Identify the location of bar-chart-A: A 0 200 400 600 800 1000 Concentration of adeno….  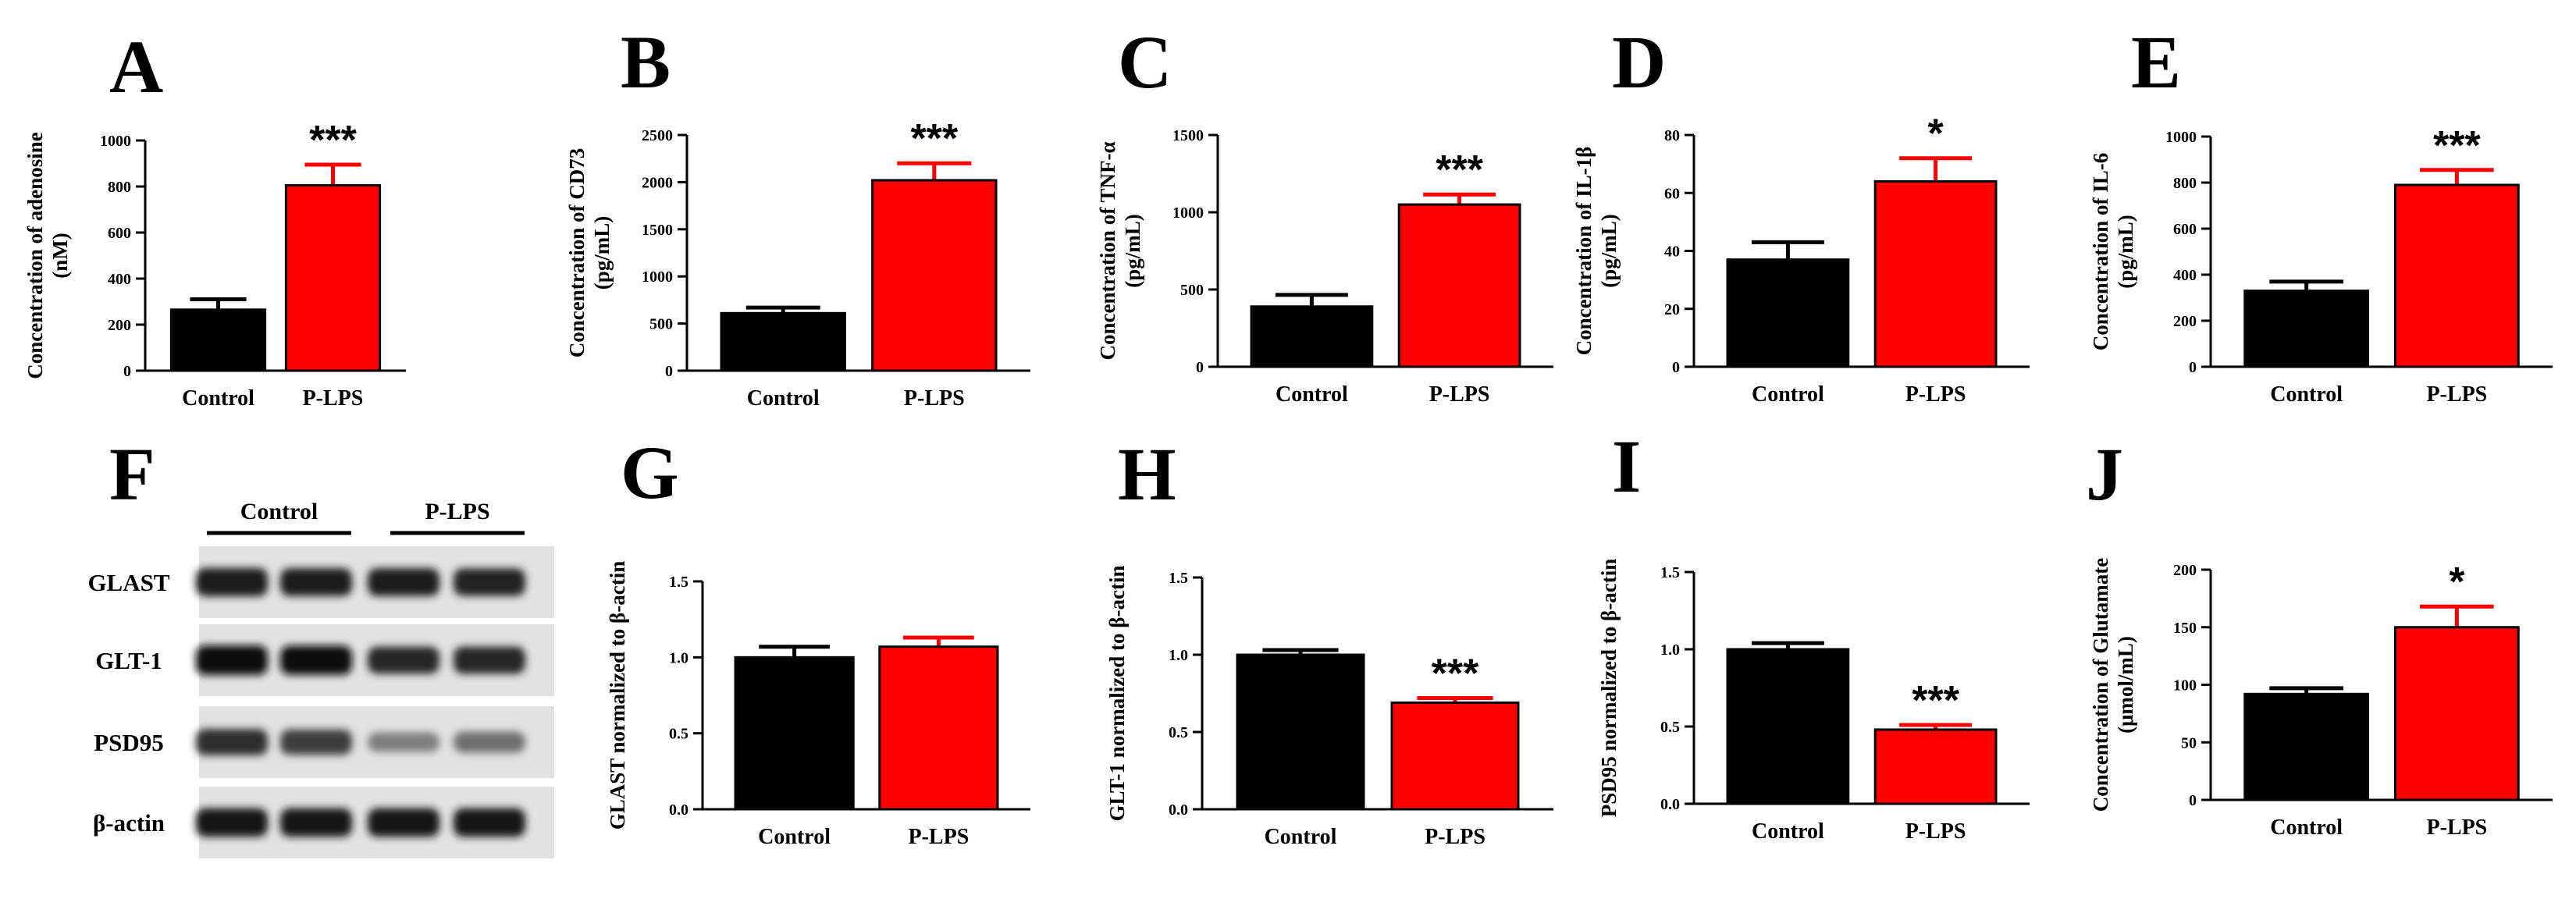
(215, 217).